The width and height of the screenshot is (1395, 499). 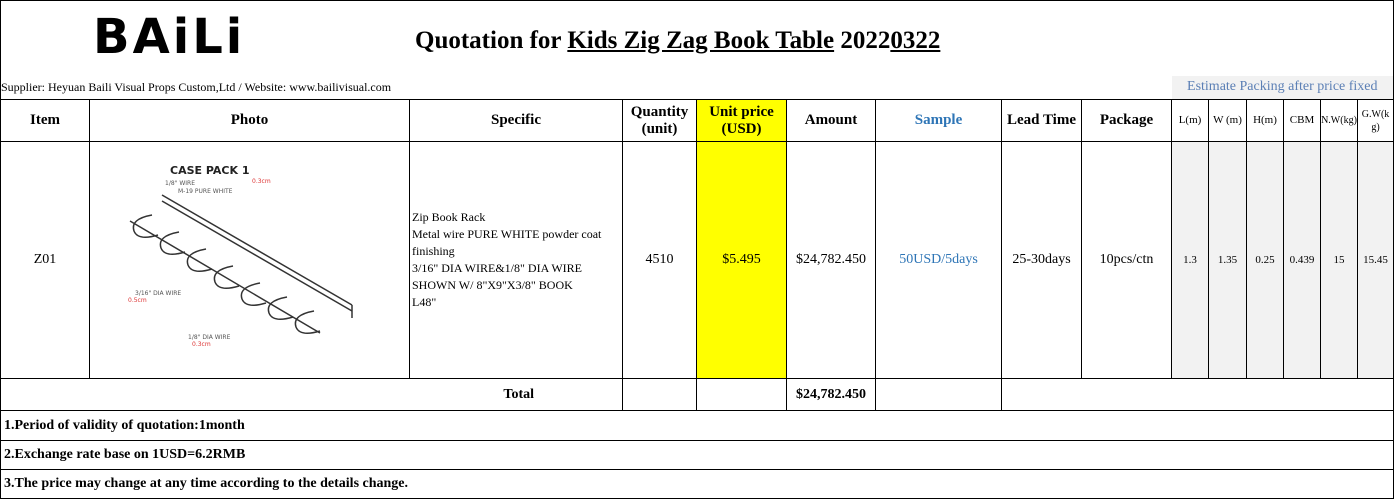 I want to click on col-header: Specific, so click(x=516, y=120).